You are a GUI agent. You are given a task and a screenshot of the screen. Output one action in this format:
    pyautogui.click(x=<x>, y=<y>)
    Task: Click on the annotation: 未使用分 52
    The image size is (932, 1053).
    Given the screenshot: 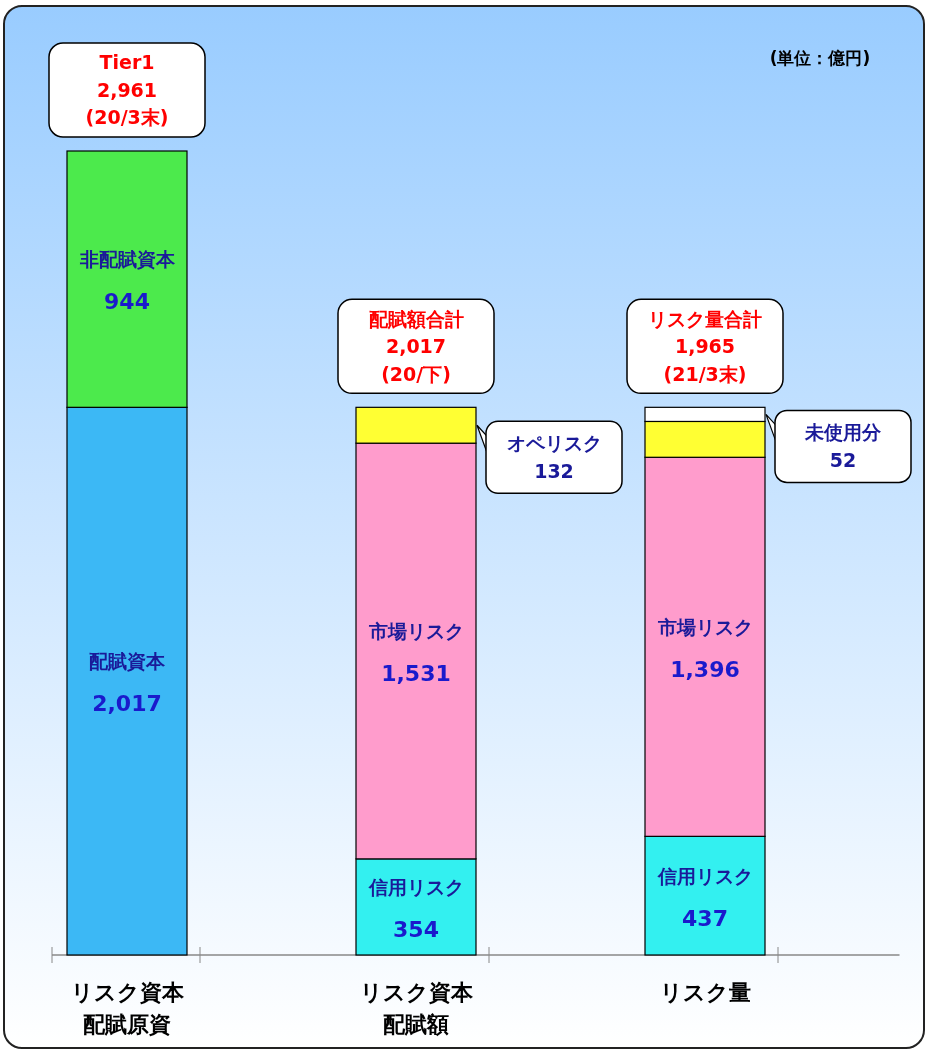 What is the action you would take?
    pyautogui.click(x=843, y=446)
    